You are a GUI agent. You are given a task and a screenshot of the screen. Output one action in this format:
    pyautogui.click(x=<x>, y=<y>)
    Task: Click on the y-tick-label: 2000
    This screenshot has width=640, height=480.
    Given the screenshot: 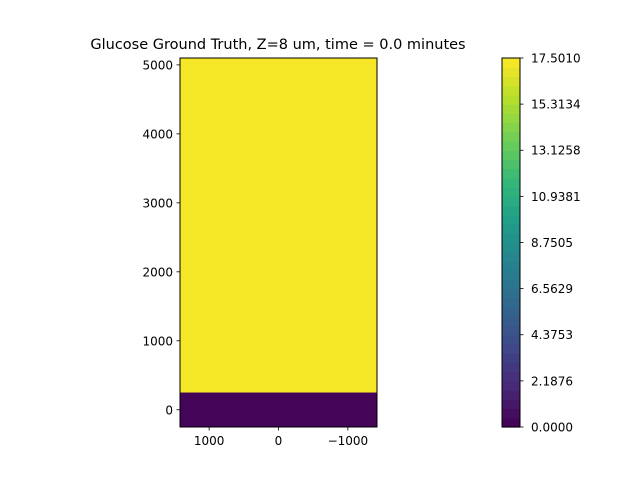 What is the action you would take?
    pyautogui.click(x=157, y=272)
    